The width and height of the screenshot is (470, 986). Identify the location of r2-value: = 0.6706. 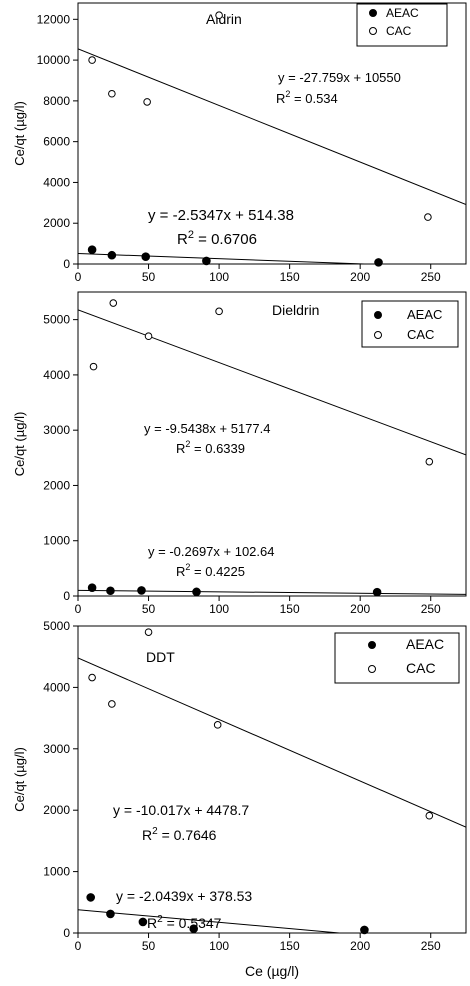
(225, 239).